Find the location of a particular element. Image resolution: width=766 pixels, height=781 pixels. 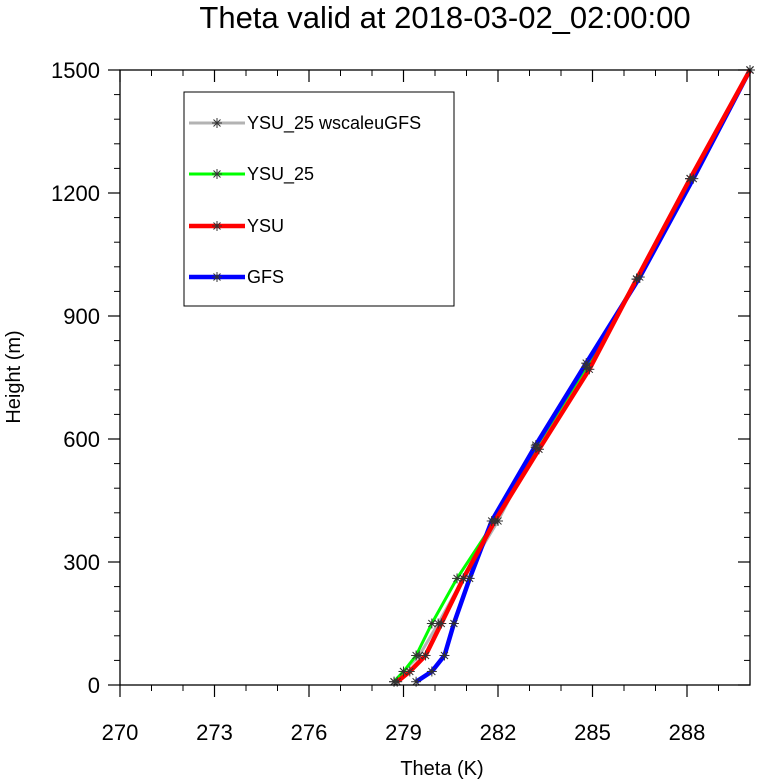

x-tick-label: 285 is located at coordinates (592, 732).